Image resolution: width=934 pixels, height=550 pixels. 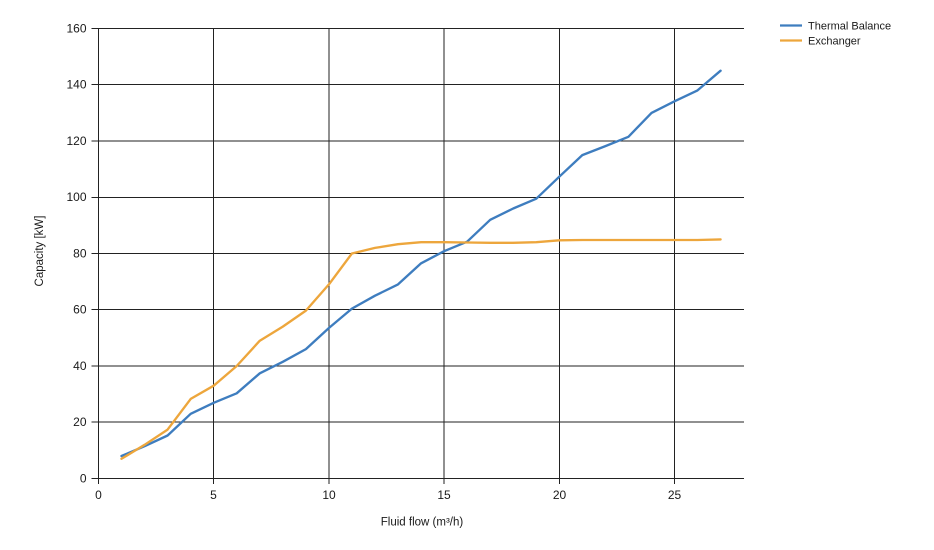 What do you see at coordinates (675, 495) in the screenshot?
I see `svg-text: 25` at bounding box center [675, 495].